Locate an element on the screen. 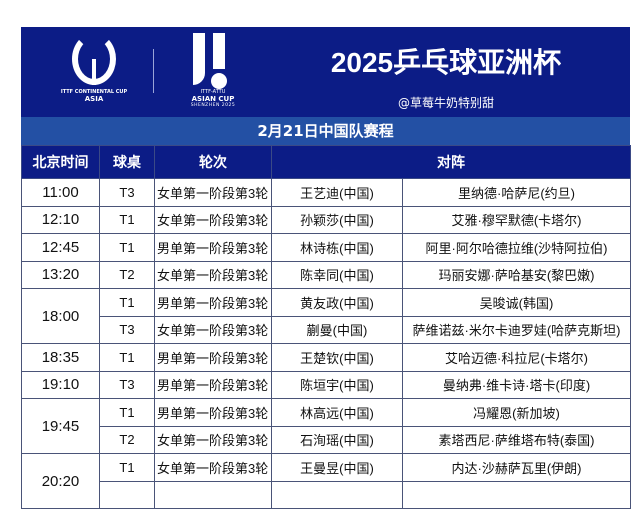 Image resolution: width=640 pixels, height=509 pixels. cell-player: 陈幸同(中国) is located at coordinates (337, 274).